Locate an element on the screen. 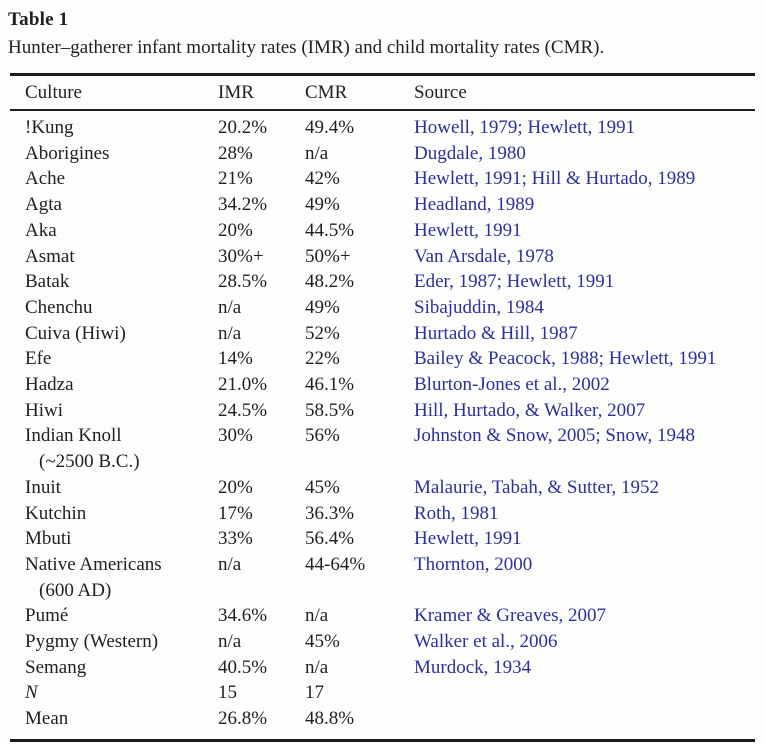  citation-link: Blurton-Jones et al., 2002 is located at coordinates (512, 385).